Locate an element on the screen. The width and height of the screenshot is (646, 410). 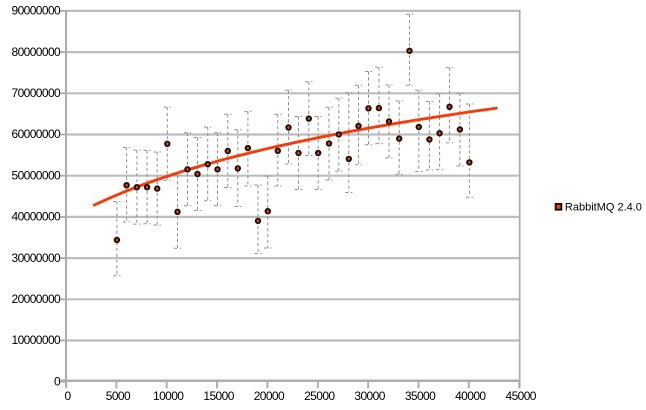
svg-text: RabbitMQ 2.4.0 is located at coordinates (603, 208).